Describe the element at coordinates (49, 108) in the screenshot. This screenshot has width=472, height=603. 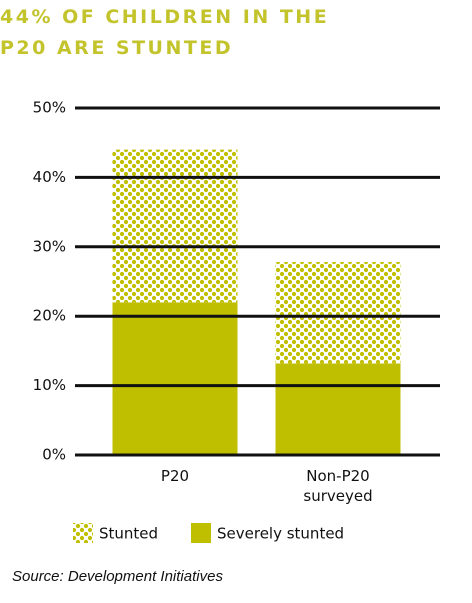
I see `y-tick-label: 50%` at that location.